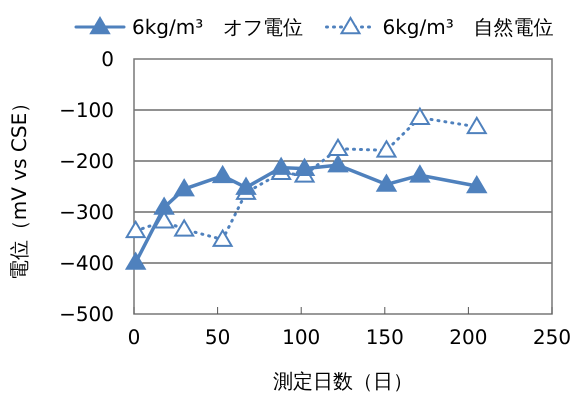  Describe the element at coordinates (19, 186) in the screenshot. I see `y-axis-title: 電位（mV vs CSE）` at that location.